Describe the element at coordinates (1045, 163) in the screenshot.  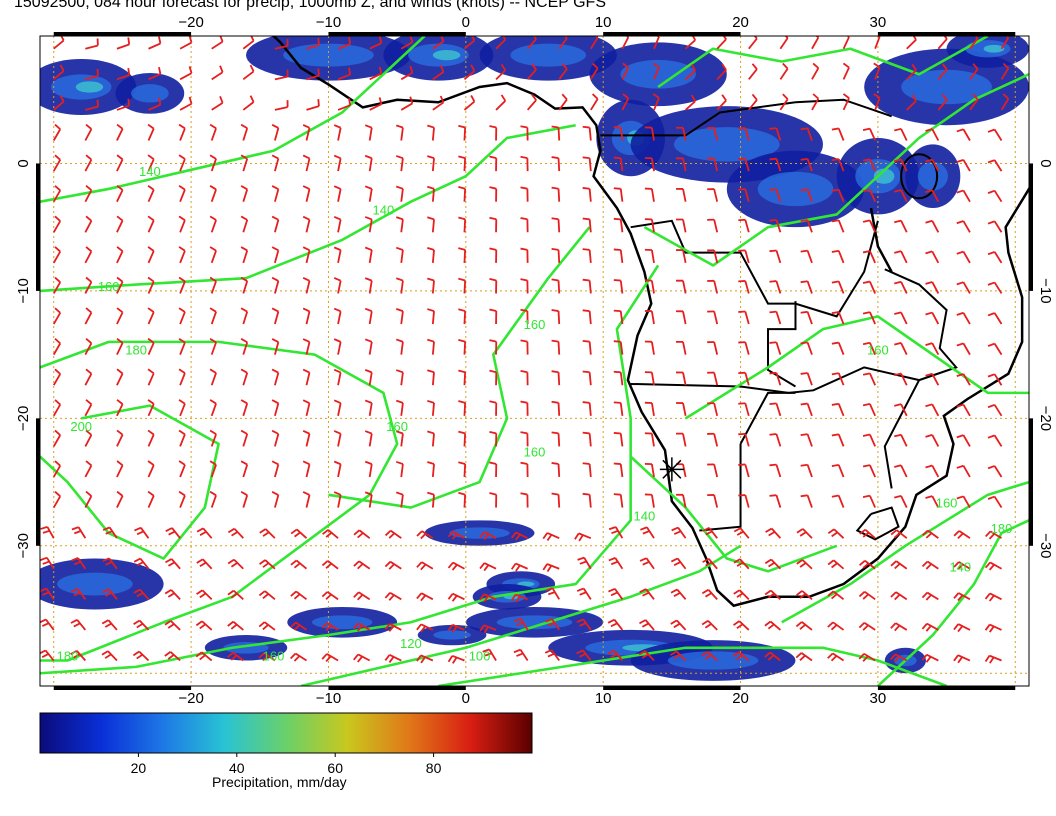
I see `y-tick-label-right: 0` at that location.